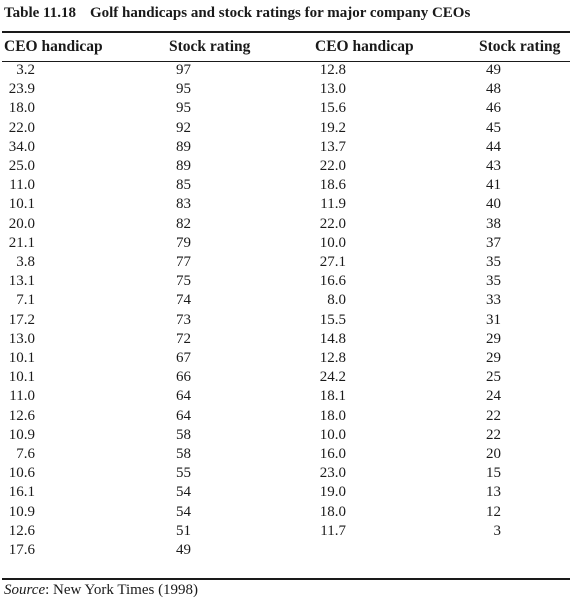 The image size is (572, 606). What do you see at coordinates (183, 89) in the screenshot?
I see `cell-value: 95` at bounding box center [183, 89].